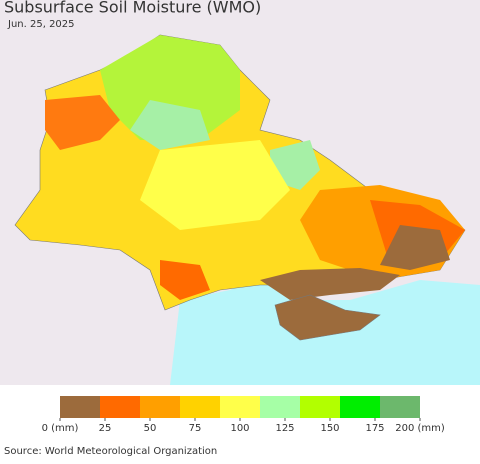 The image size is (480, 464). I want to click on legend: 0 (mm) 25 50 75 100 125 150 175 200 (mm), so click(243, 415).